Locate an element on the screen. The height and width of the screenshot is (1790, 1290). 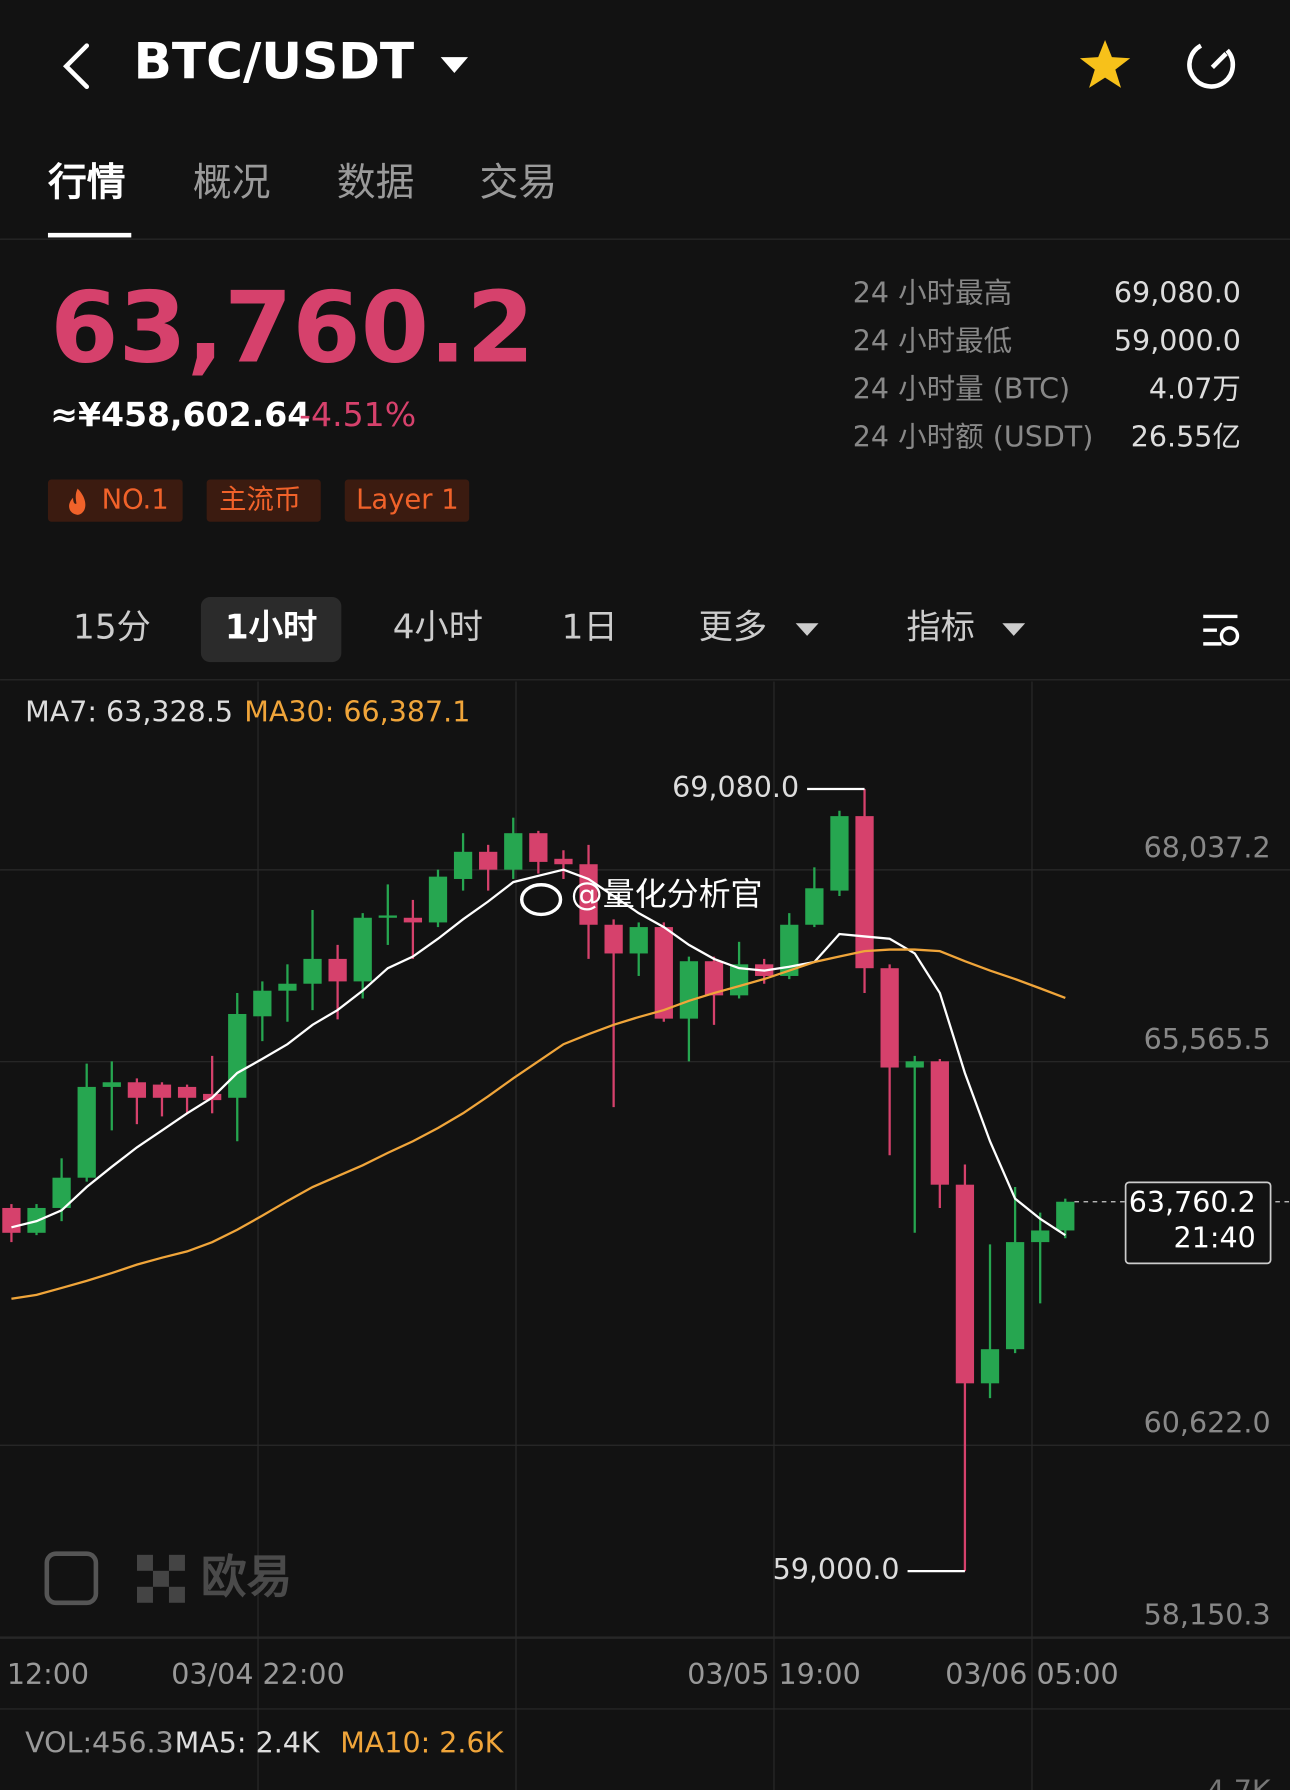
stat-value: 4.07万 is located at coordinates (1195, 388).